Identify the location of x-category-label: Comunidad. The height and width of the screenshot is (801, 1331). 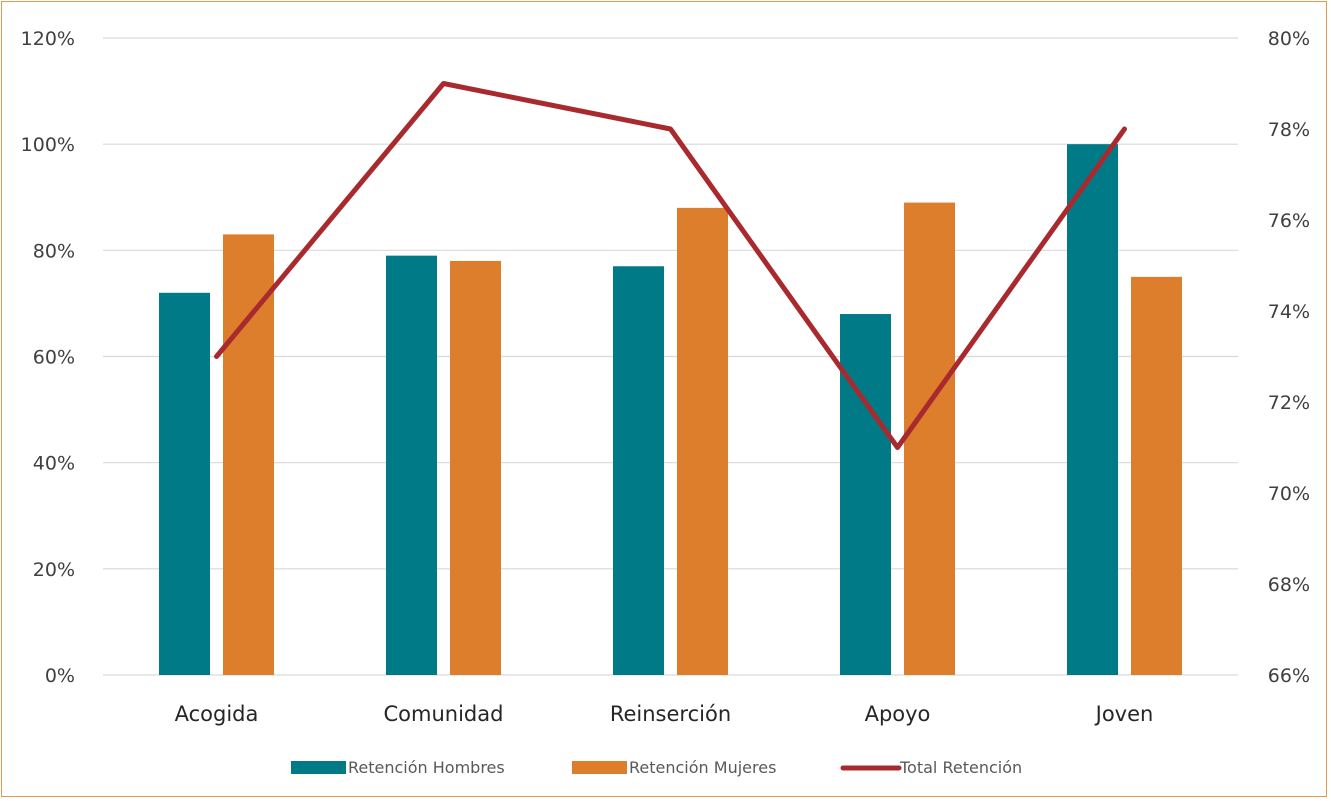
(444, 714).